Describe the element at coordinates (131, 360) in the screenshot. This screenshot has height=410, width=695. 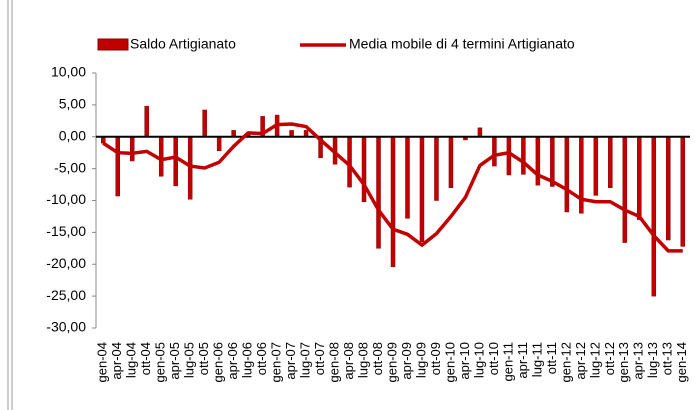
I see `x-tick-label: lug-04` at that location.